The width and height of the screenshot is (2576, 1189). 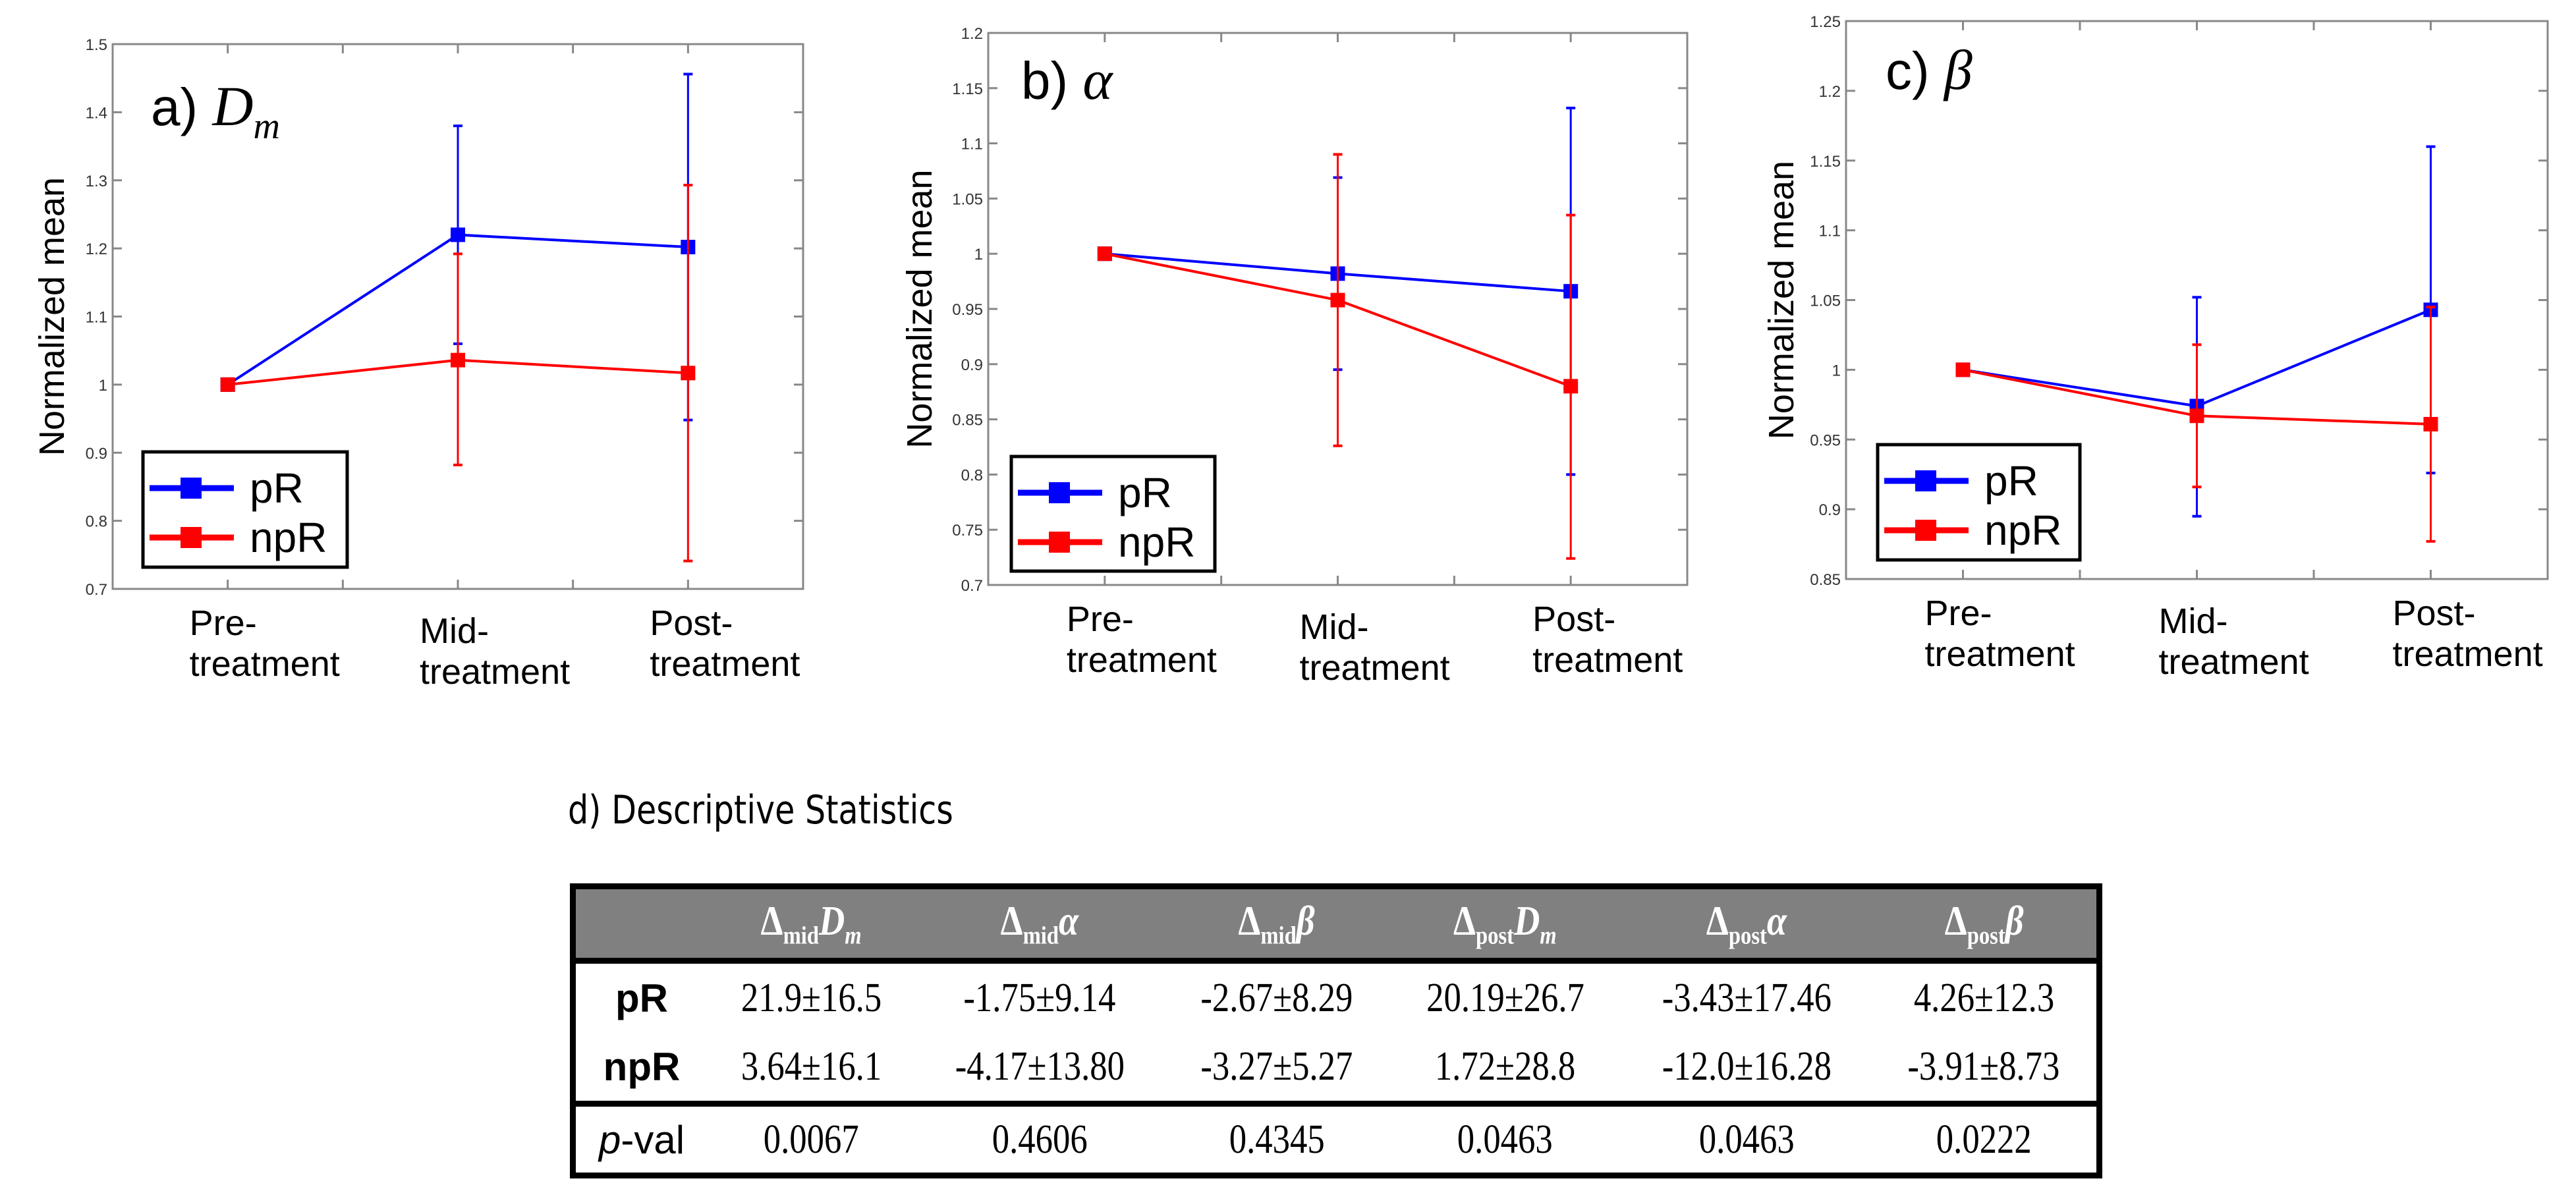 What do you see at coordinates (653, 1139) in the screenshot?
I see `row-label-rest: -val` at bounding box center [653, 1139].